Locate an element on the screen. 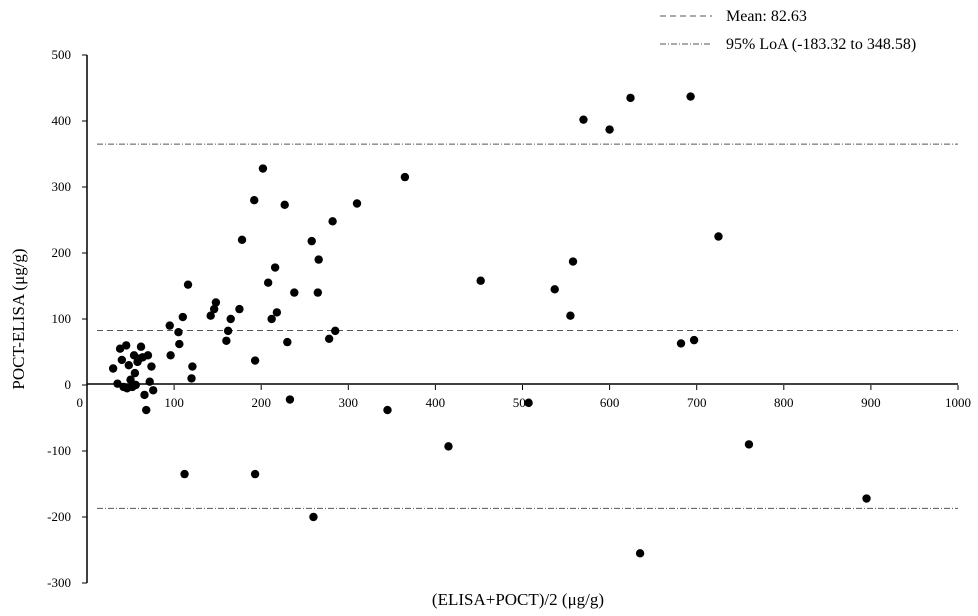 The width and height of the screenshot is (978, 616). y-tick-label: 0 is located at coordinates (68, 384).